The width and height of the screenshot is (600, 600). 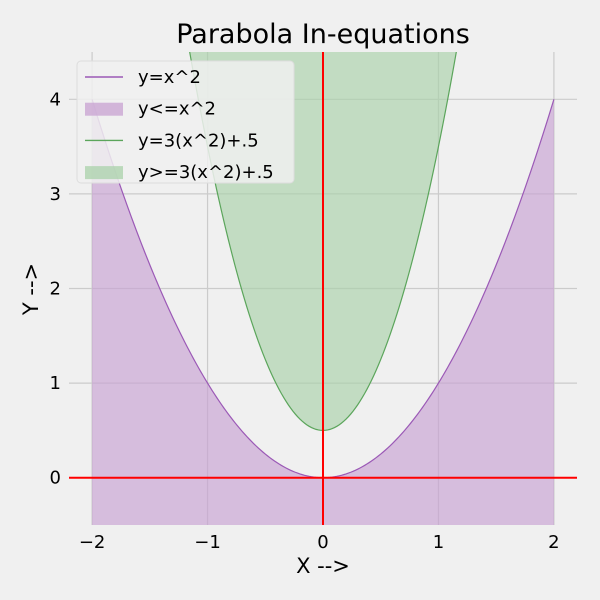 I want to click on y-tick-label: 1, so click(x=55, y=383).